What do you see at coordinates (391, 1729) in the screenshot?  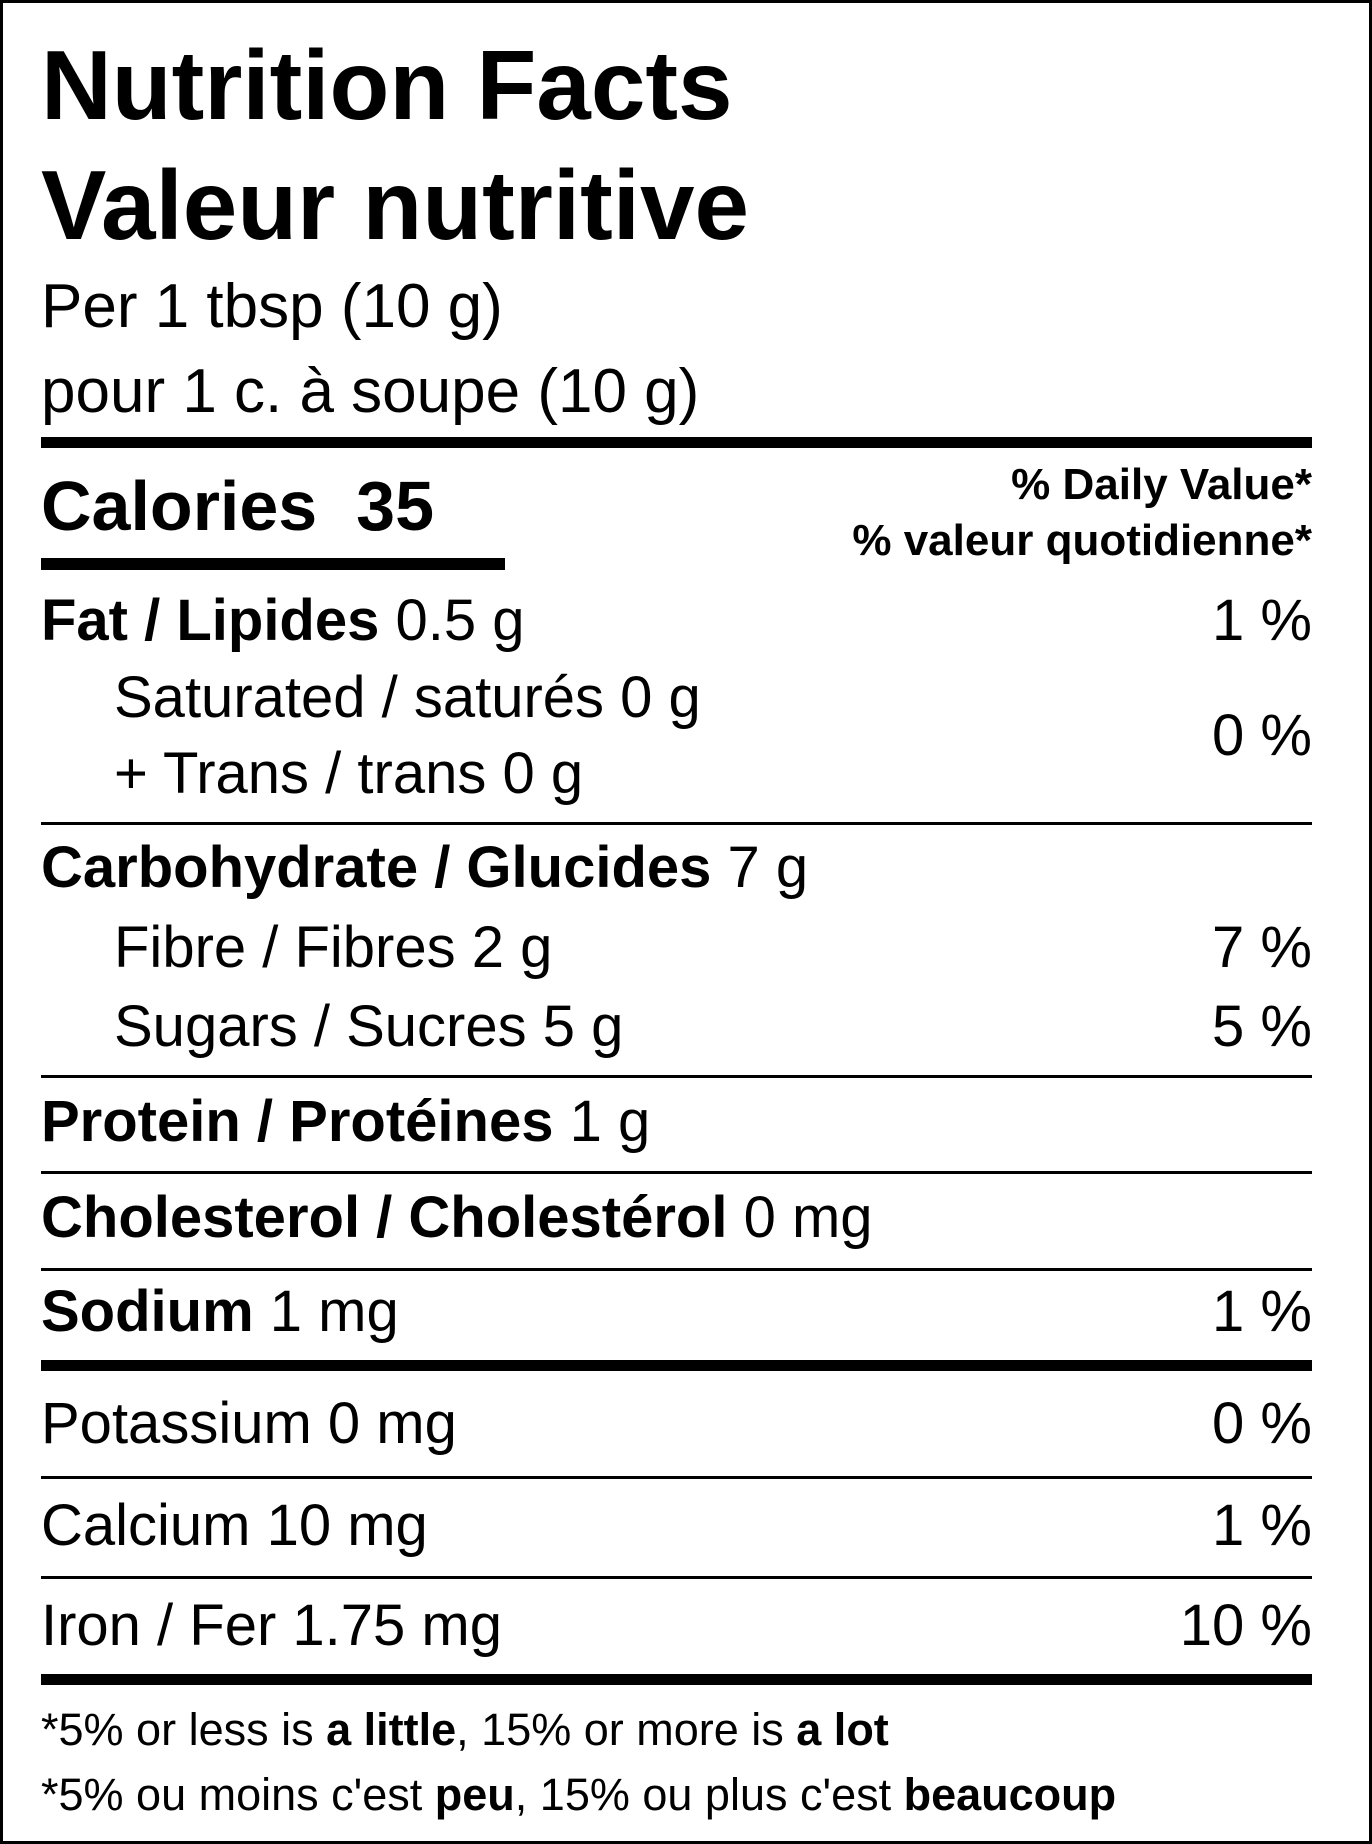 I see `footnote-bold: a little` at bounding box center [391, 1729].